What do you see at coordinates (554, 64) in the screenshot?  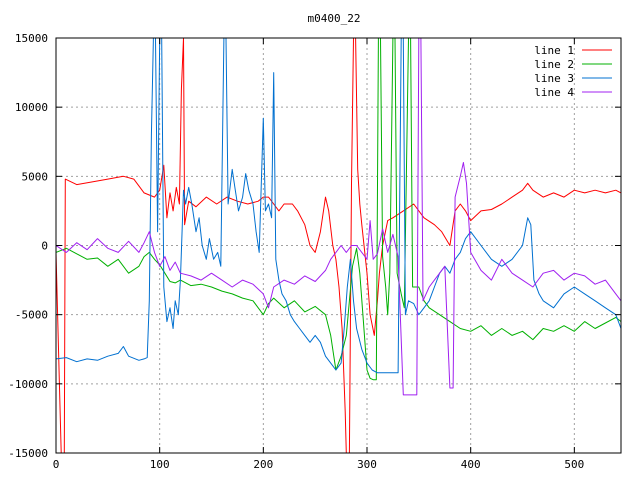 I see `legend-label: line 2` at bounding box center [554, 64].